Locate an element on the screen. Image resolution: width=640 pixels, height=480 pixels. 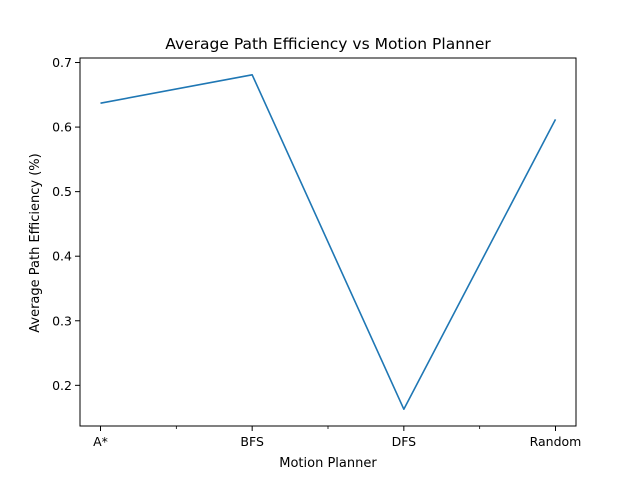
y-tick-label: 0.7 is located at coordinates (62, 62).